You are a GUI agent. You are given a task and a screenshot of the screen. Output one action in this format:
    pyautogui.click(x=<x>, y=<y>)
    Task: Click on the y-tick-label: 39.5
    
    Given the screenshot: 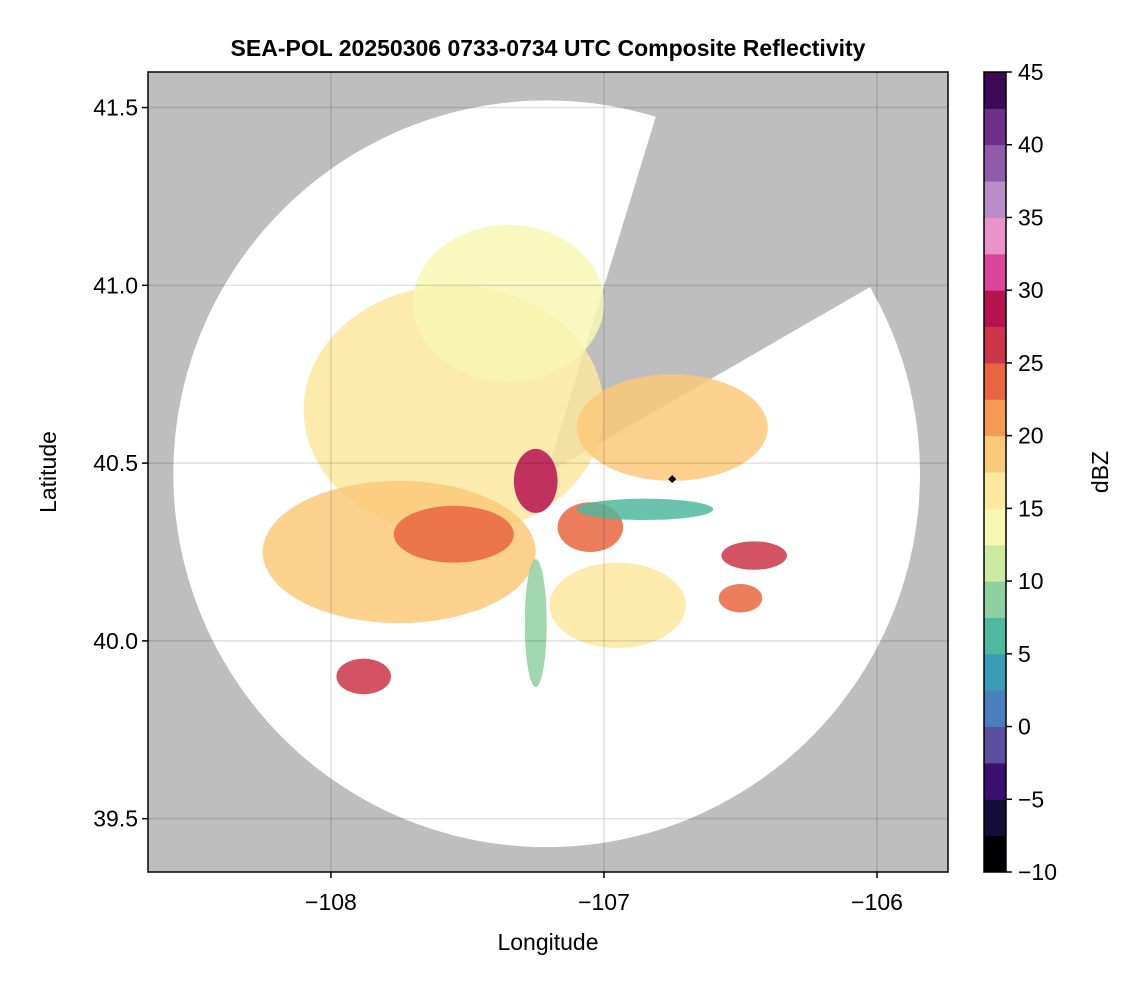 What is the action you would take?
    pyautogui.click(x=115, y=819)
    